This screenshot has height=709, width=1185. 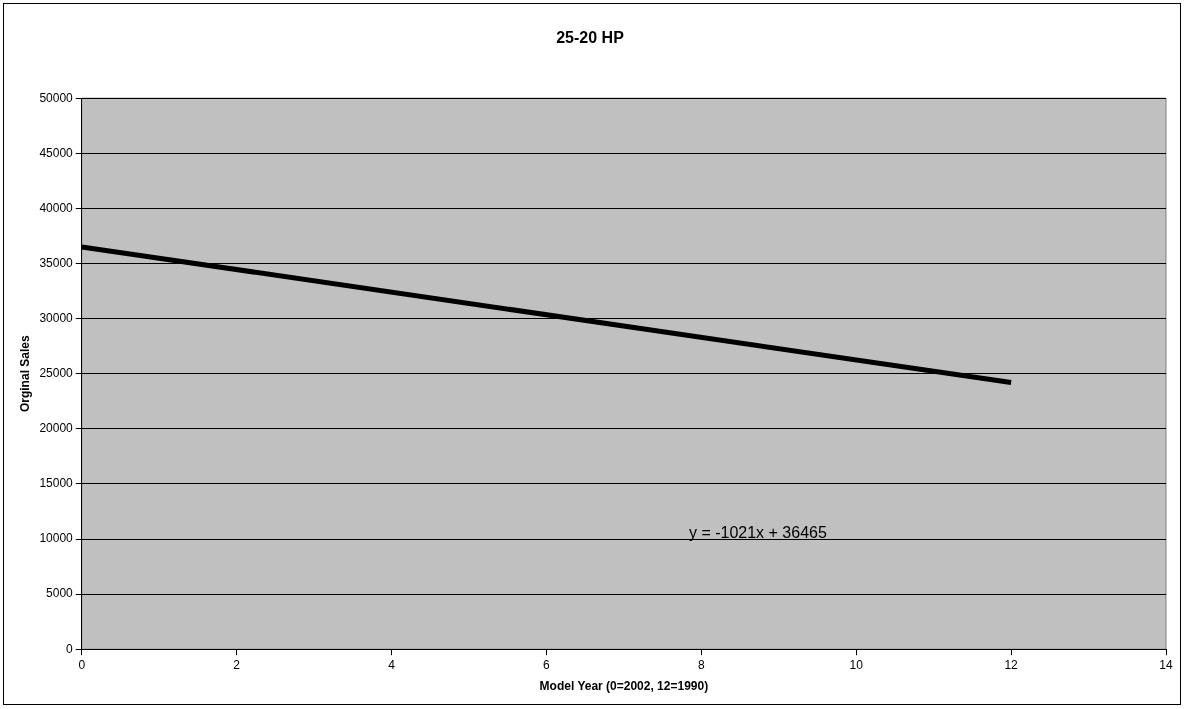 What do you see at coordinates (56, 373) in the screenshot?
I see `y-tick-label: 25000` at bounding box center [56, 373].